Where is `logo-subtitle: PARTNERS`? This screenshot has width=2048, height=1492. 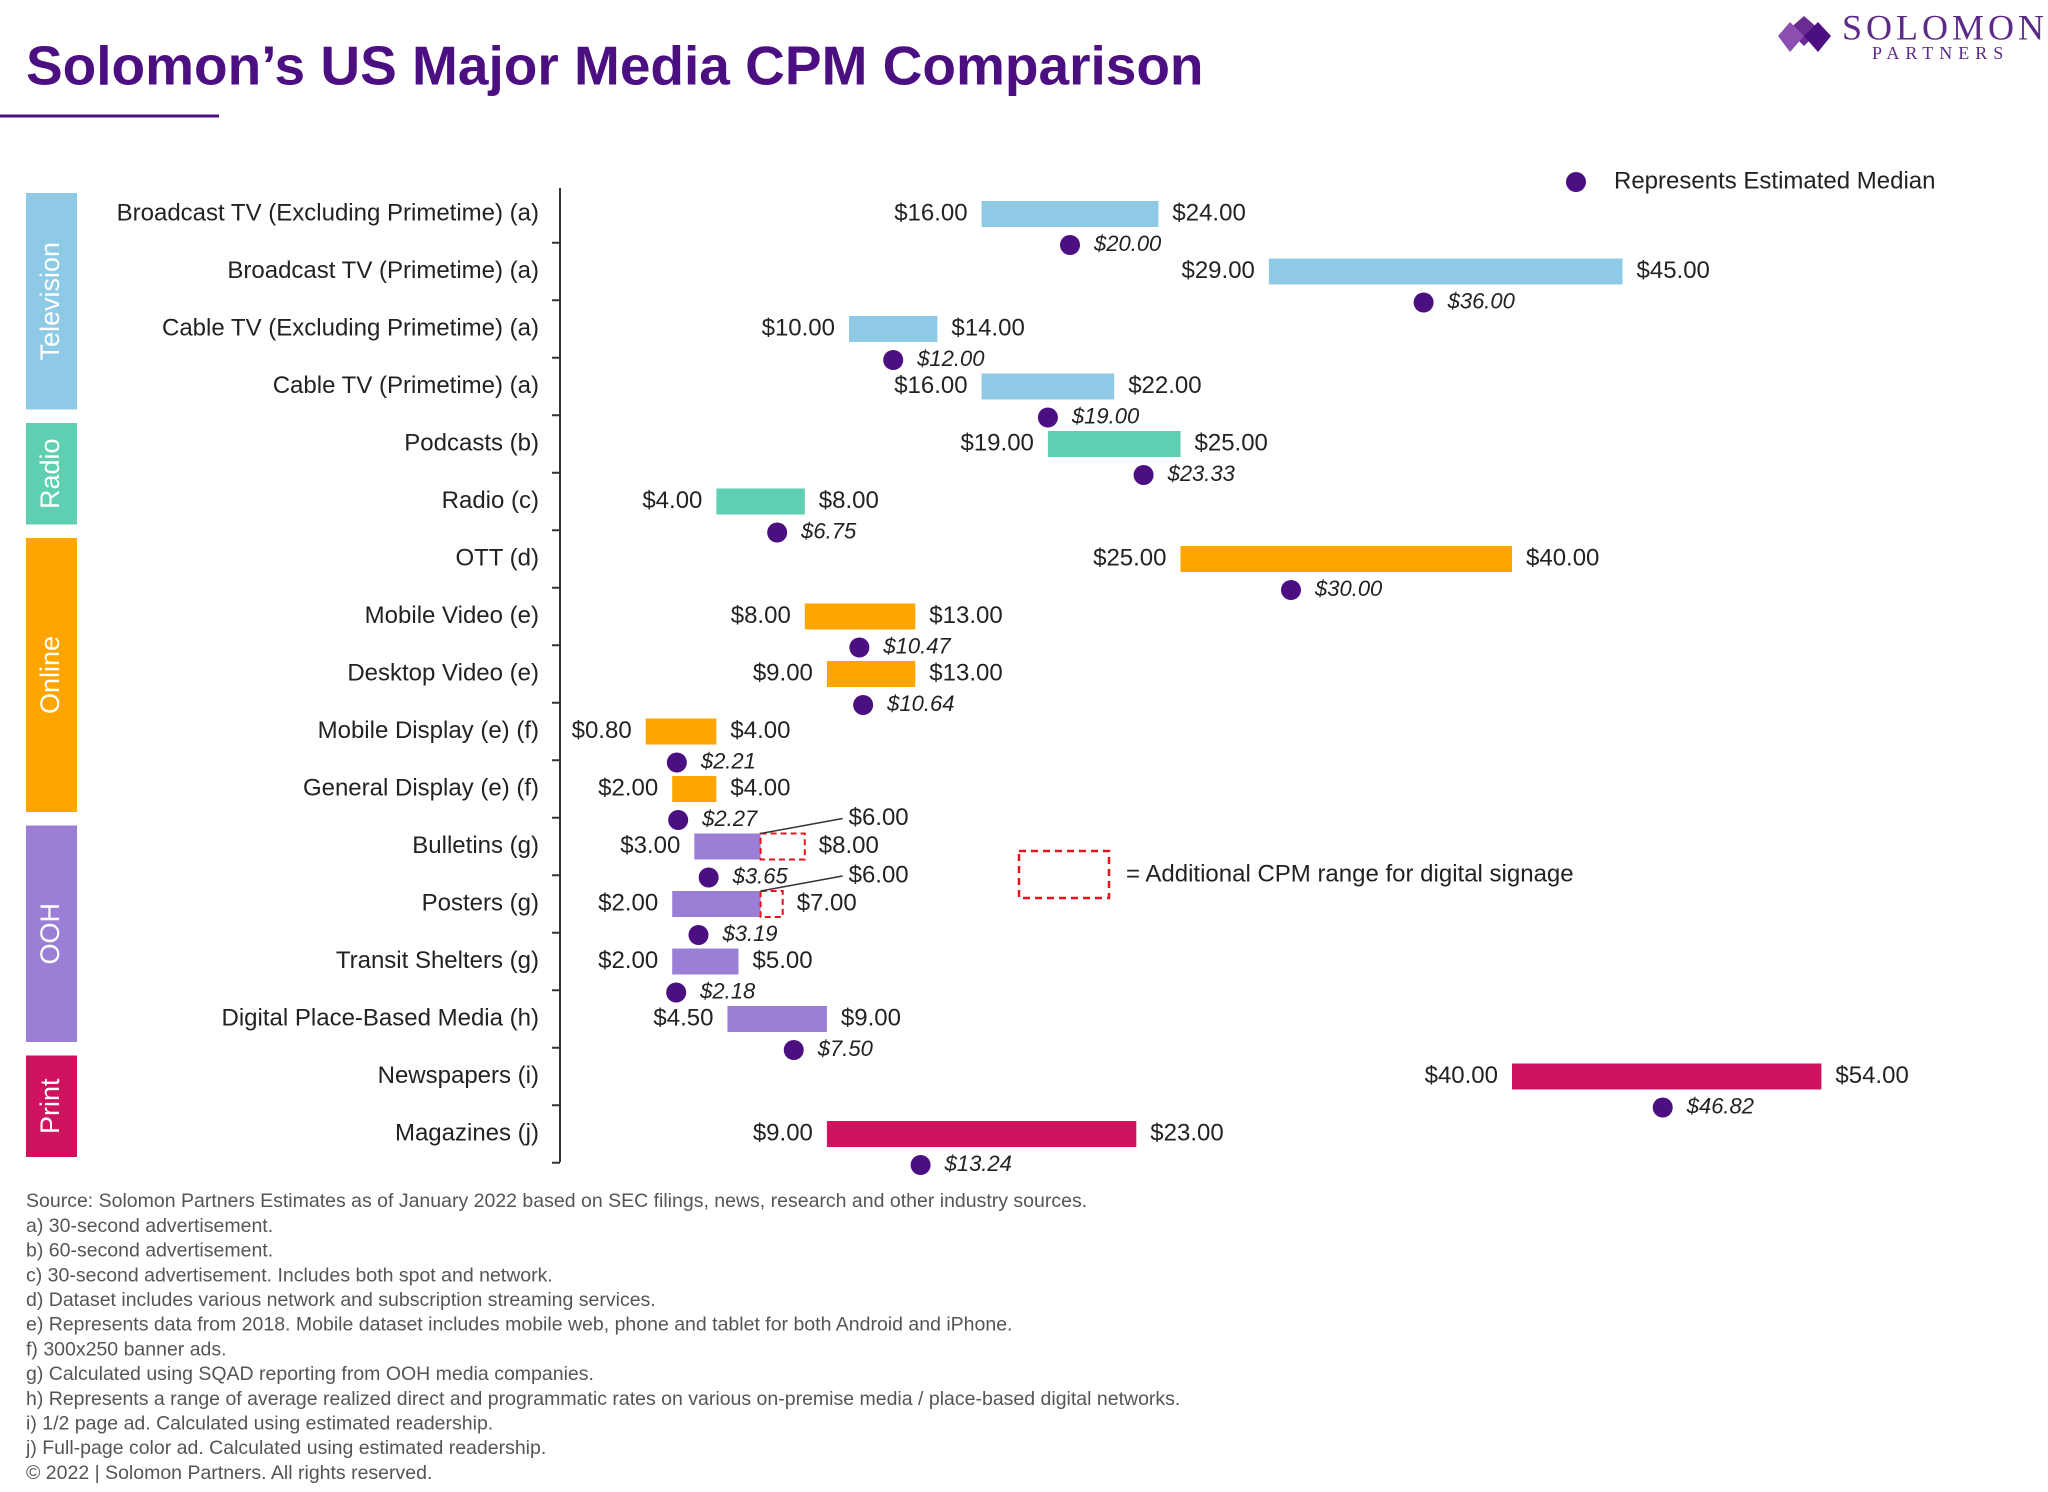 logo-subtitle: PARTNERS is located at coordinates (1940, 53).